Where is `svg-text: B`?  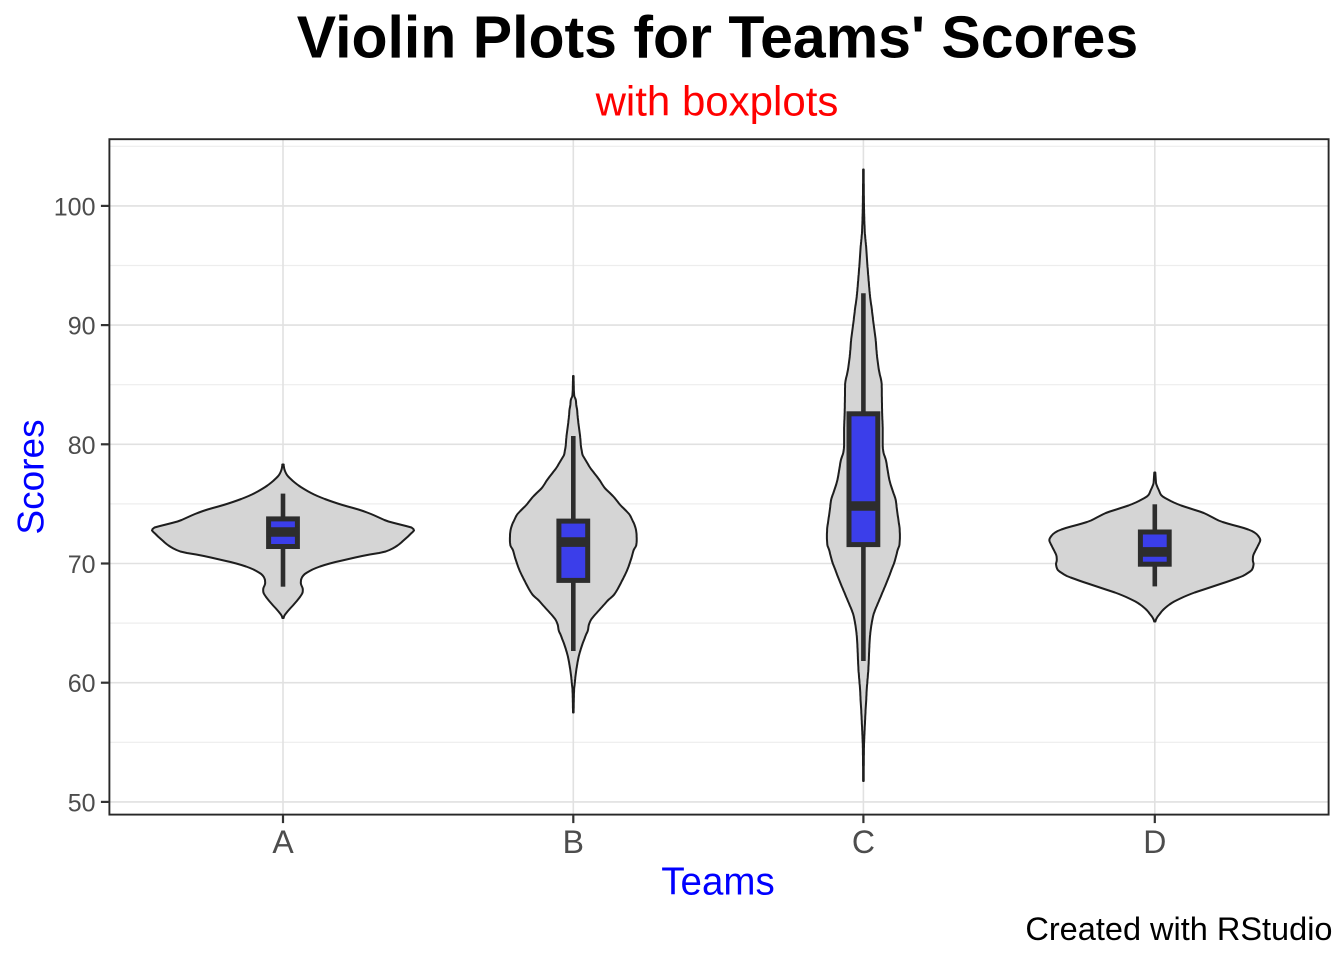
svg-text: B is located at coordinates (573, 842).